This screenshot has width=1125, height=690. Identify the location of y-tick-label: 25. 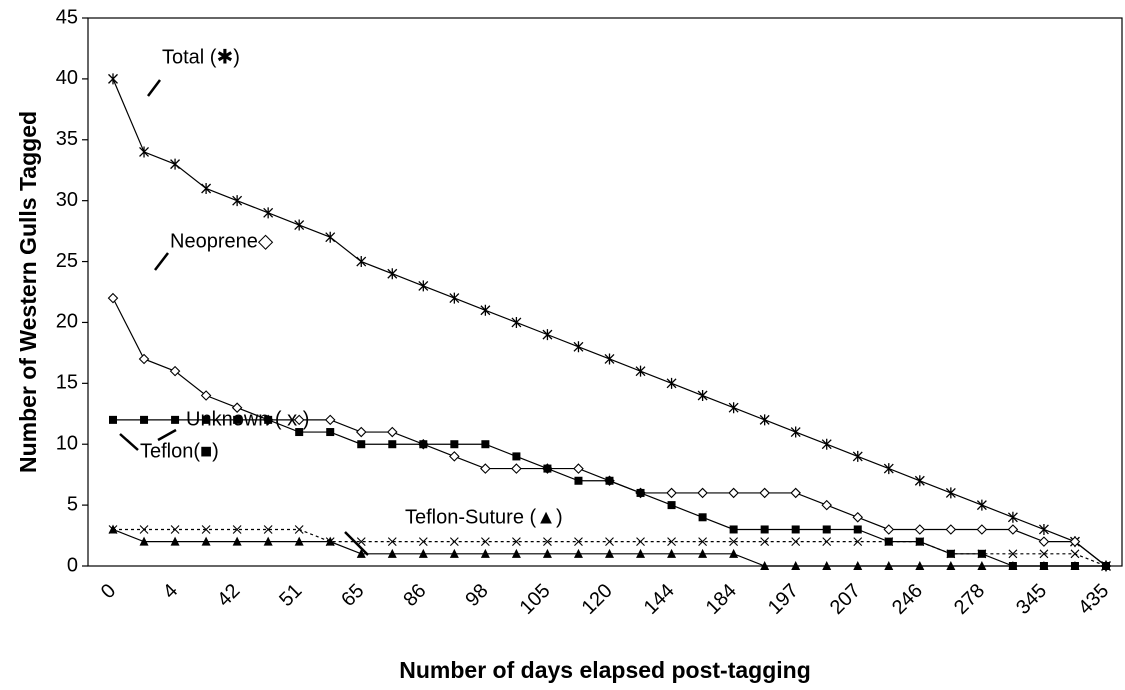
(67, 261).